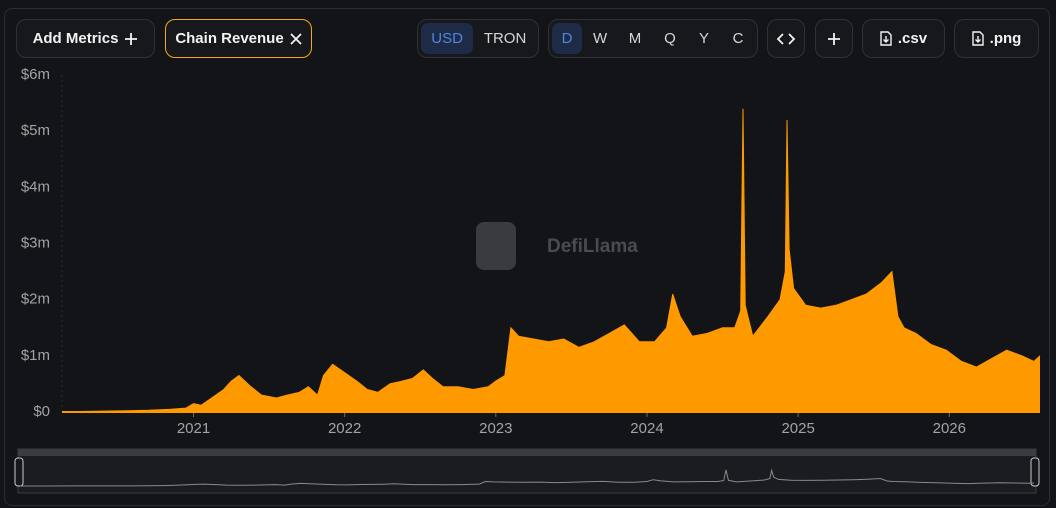 Image resolution: width=1056 pixels, height=508 pixels. Describe the element at coordinates (495, 428) in the screenshot. I see `x-tick-label: 2023` at that location.